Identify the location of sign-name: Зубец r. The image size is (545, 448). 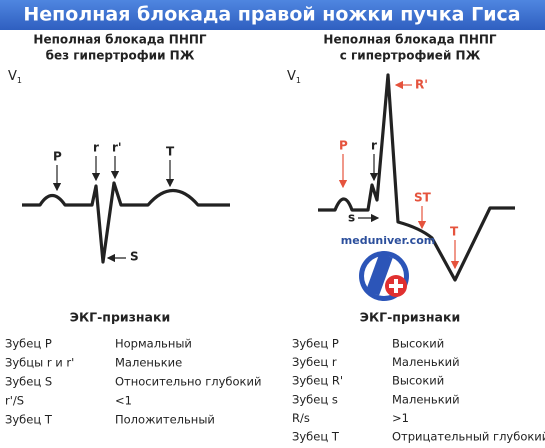
(314, 362).